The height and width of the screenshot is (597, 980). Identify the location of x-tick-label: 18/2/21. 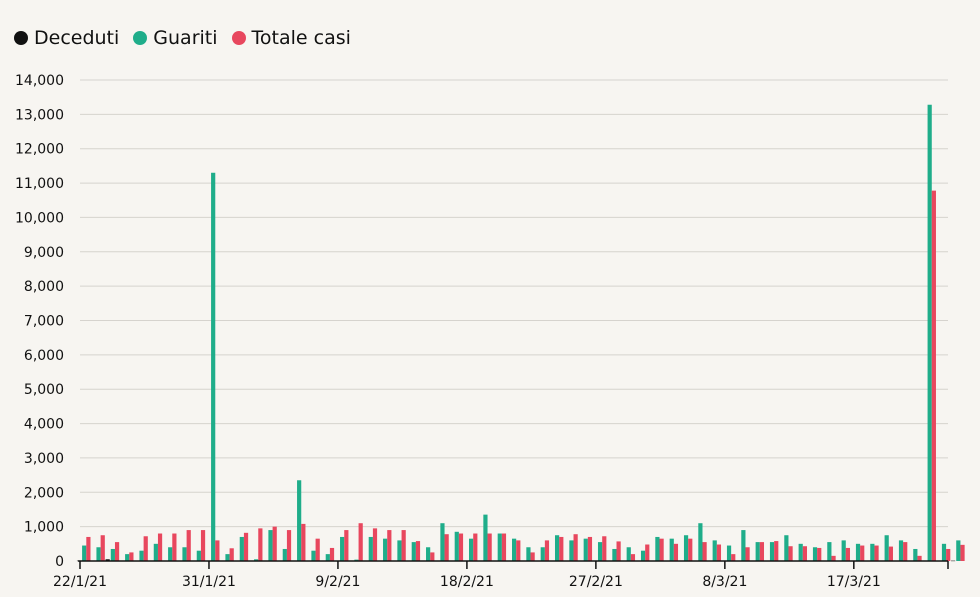
(467, 582).